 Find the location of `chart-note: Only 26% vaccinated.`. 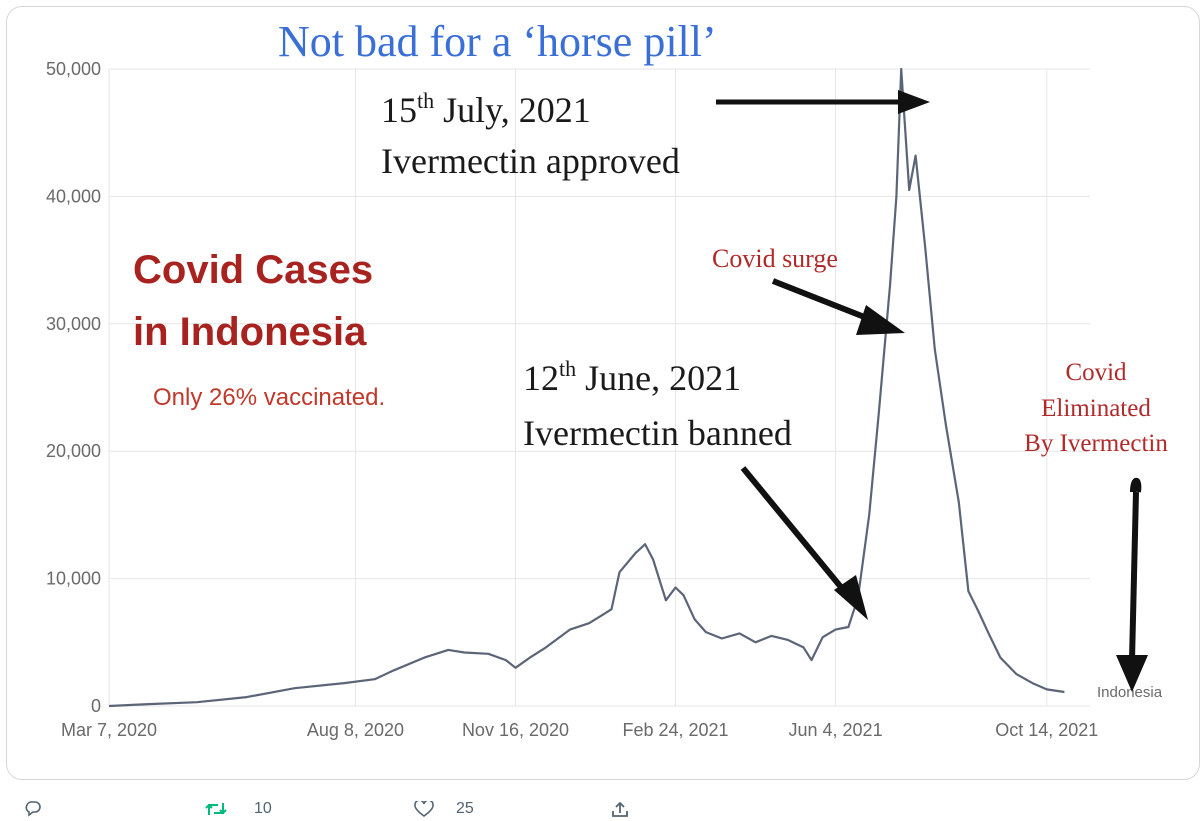

chart-note: Only 26% vaccinated. is located at coordinates (269, 397).